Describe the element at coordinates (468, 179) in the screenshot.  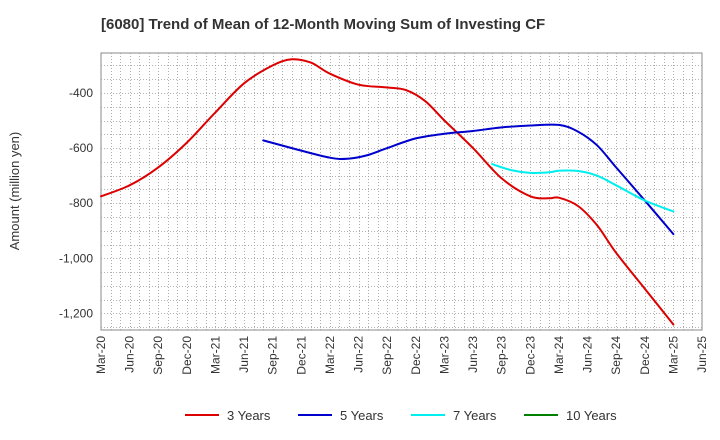
I see `series-line-5-years` at that location.